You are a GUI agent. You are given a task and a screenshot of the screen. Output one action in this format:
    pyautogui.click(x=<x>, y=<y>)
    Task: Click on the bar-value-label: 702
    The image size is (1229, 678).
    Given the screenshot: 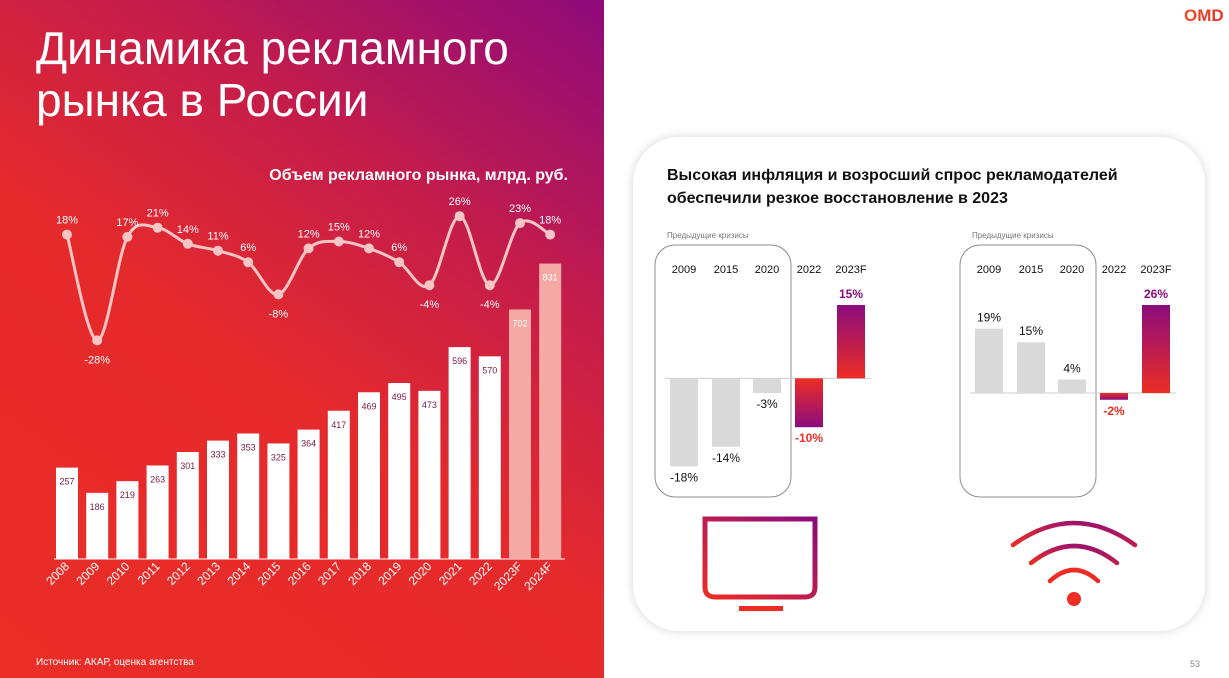 What is the action you would take?
    pyautogui.click(x=519, y=323)
    